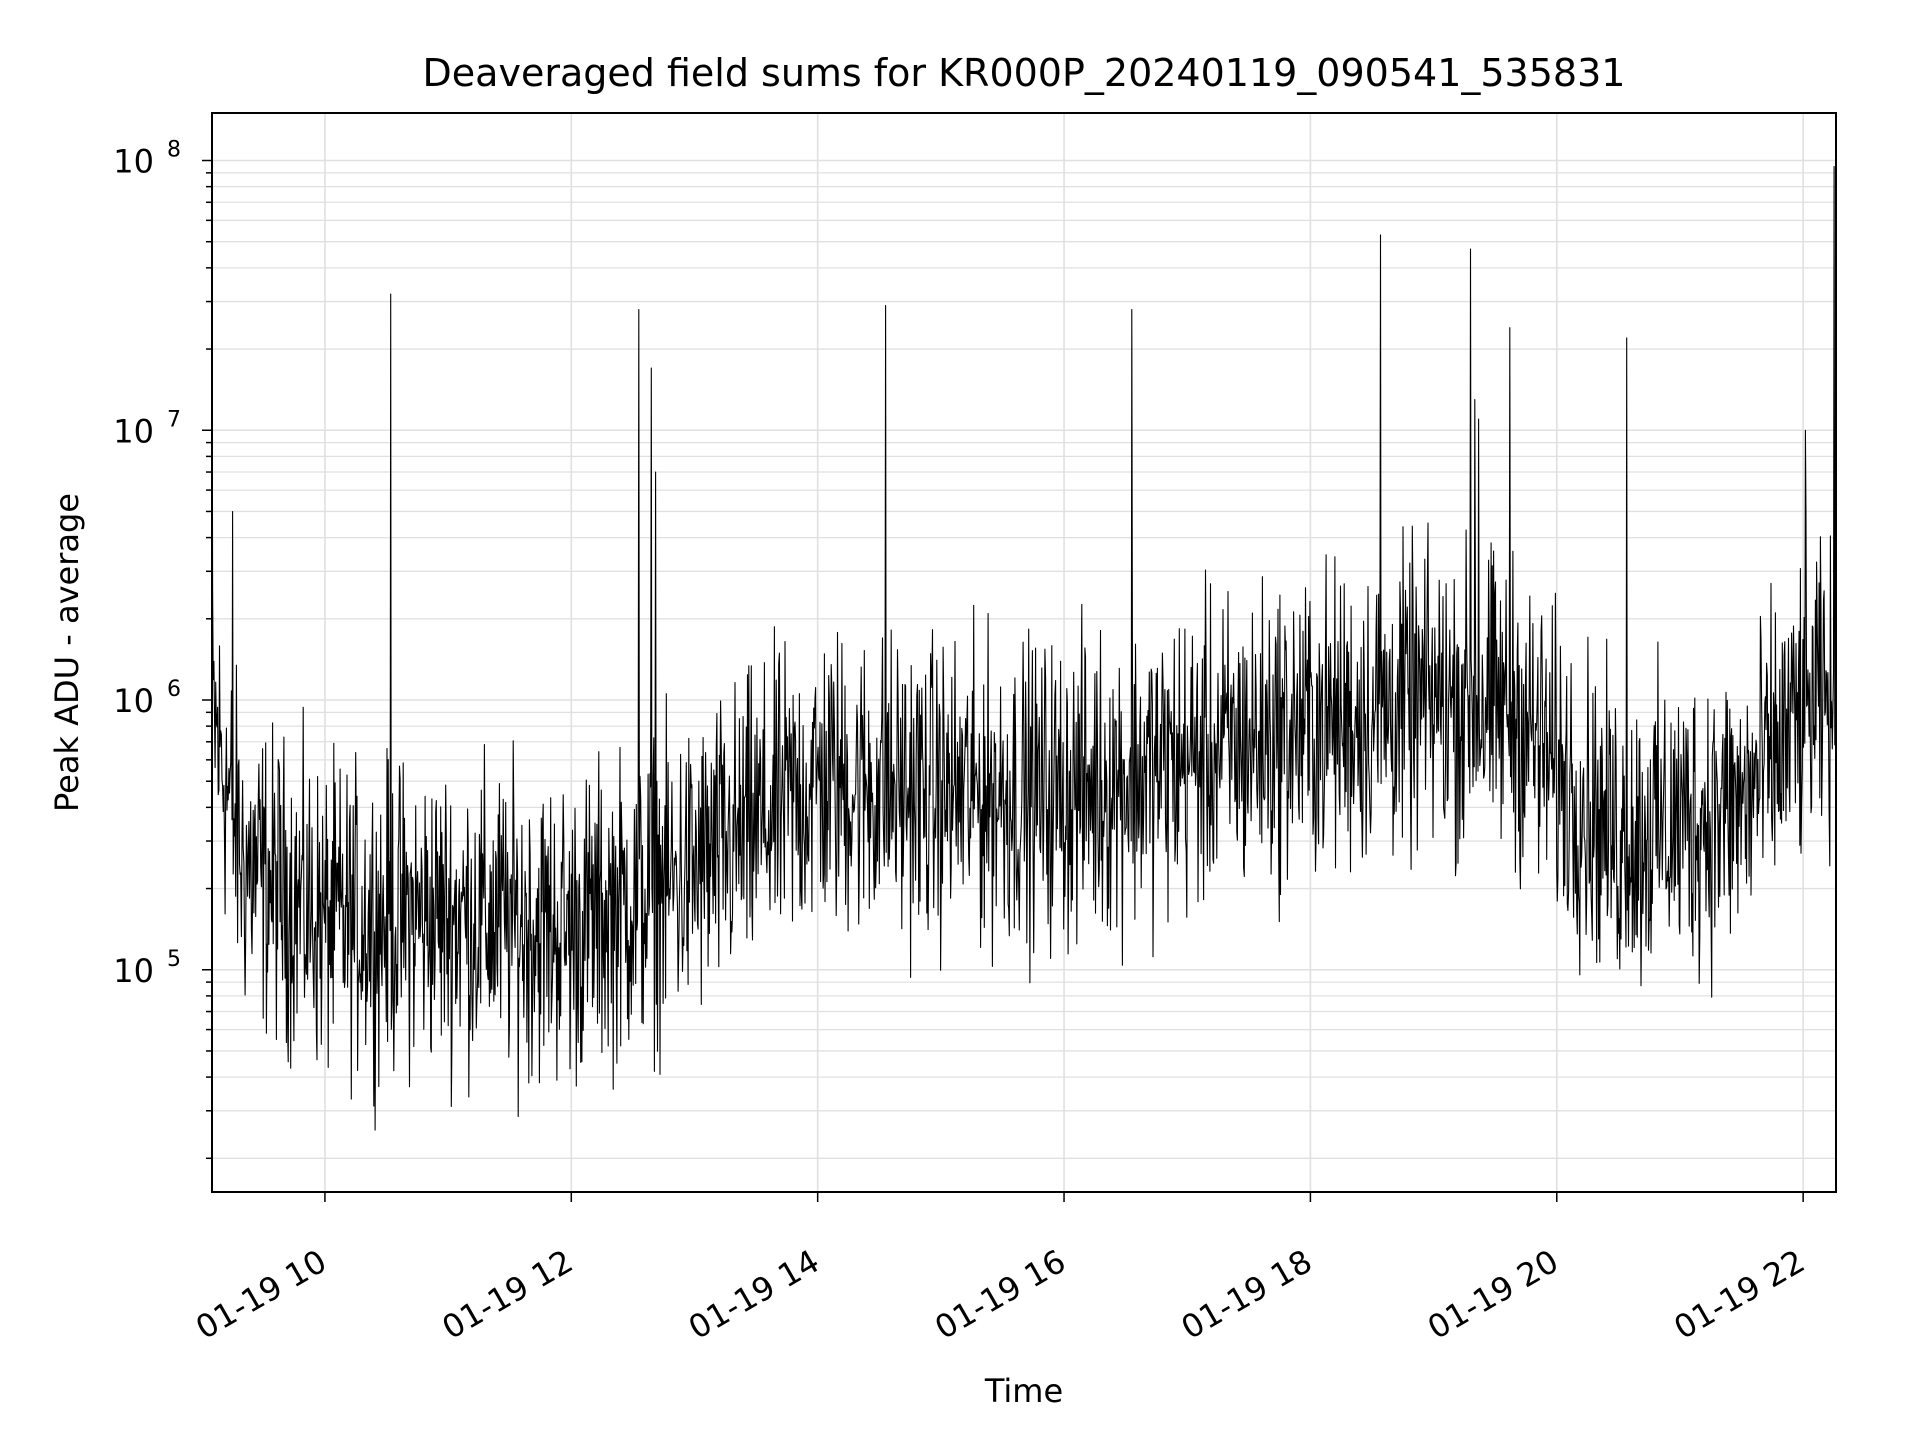 The width and height of the screenshot is (1920, 1440). Describe the element at coordinates (1023, 1391) in the screenshot. I see `x-axis-label: Time` at that location.